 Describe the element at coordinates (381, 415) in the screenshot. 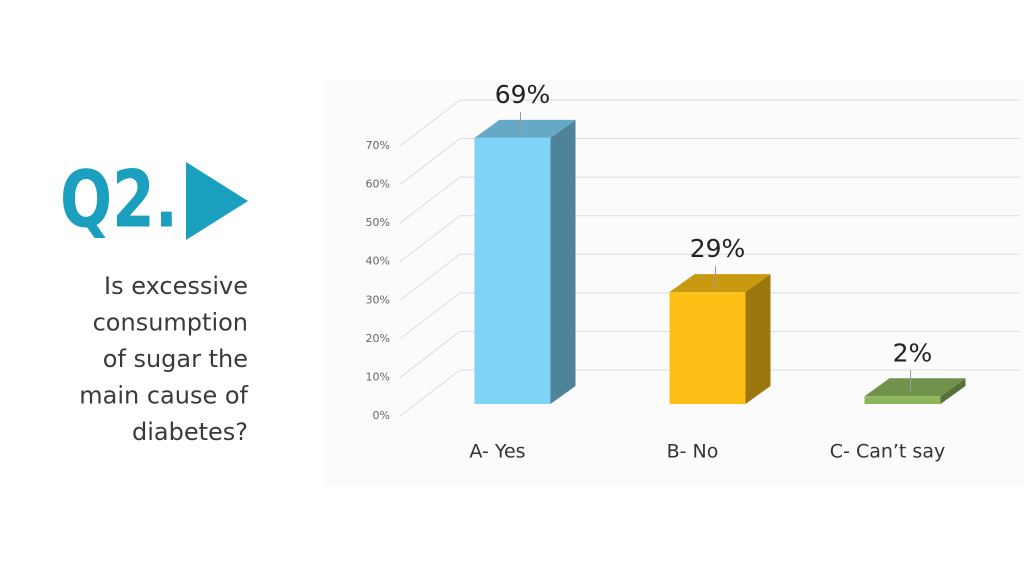

I see `y-tick-label: 0%` at that location.